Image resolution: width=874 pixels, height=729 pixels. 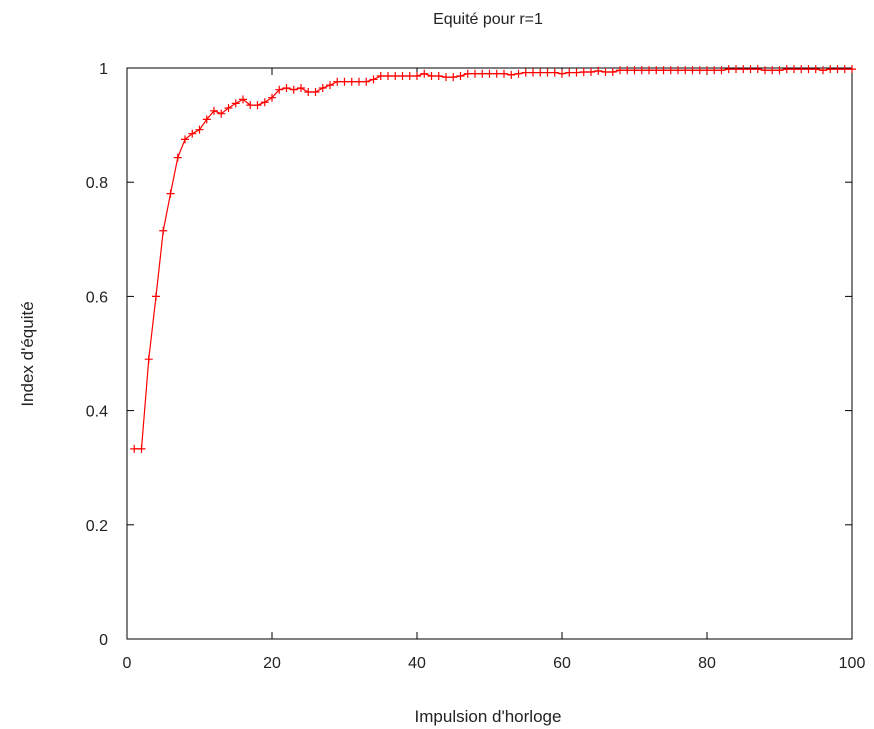 What do you see at coordinates (562, 663) in the screenshot?
I see `x-tick-label: 60` at bounding box center [562, 663].